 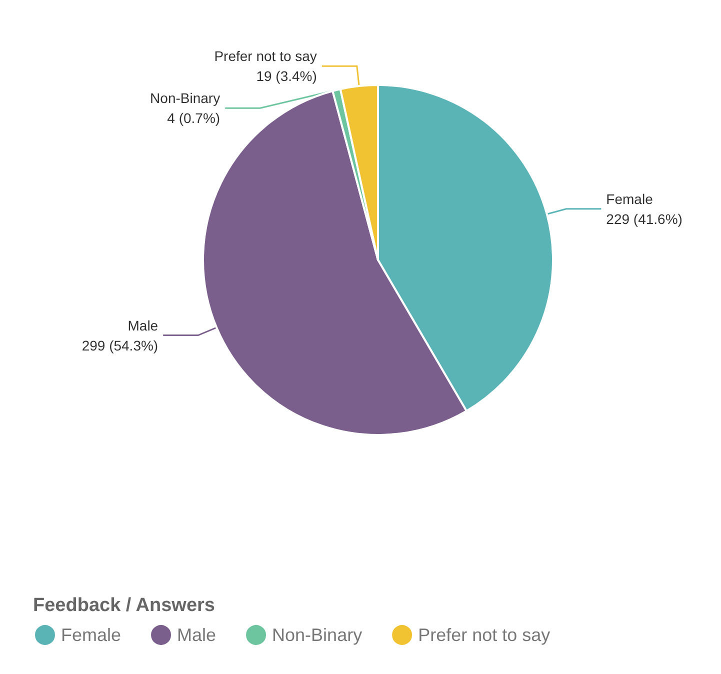 I want to click on data-label: 229 (41.6%), so click(x=644, y=218).